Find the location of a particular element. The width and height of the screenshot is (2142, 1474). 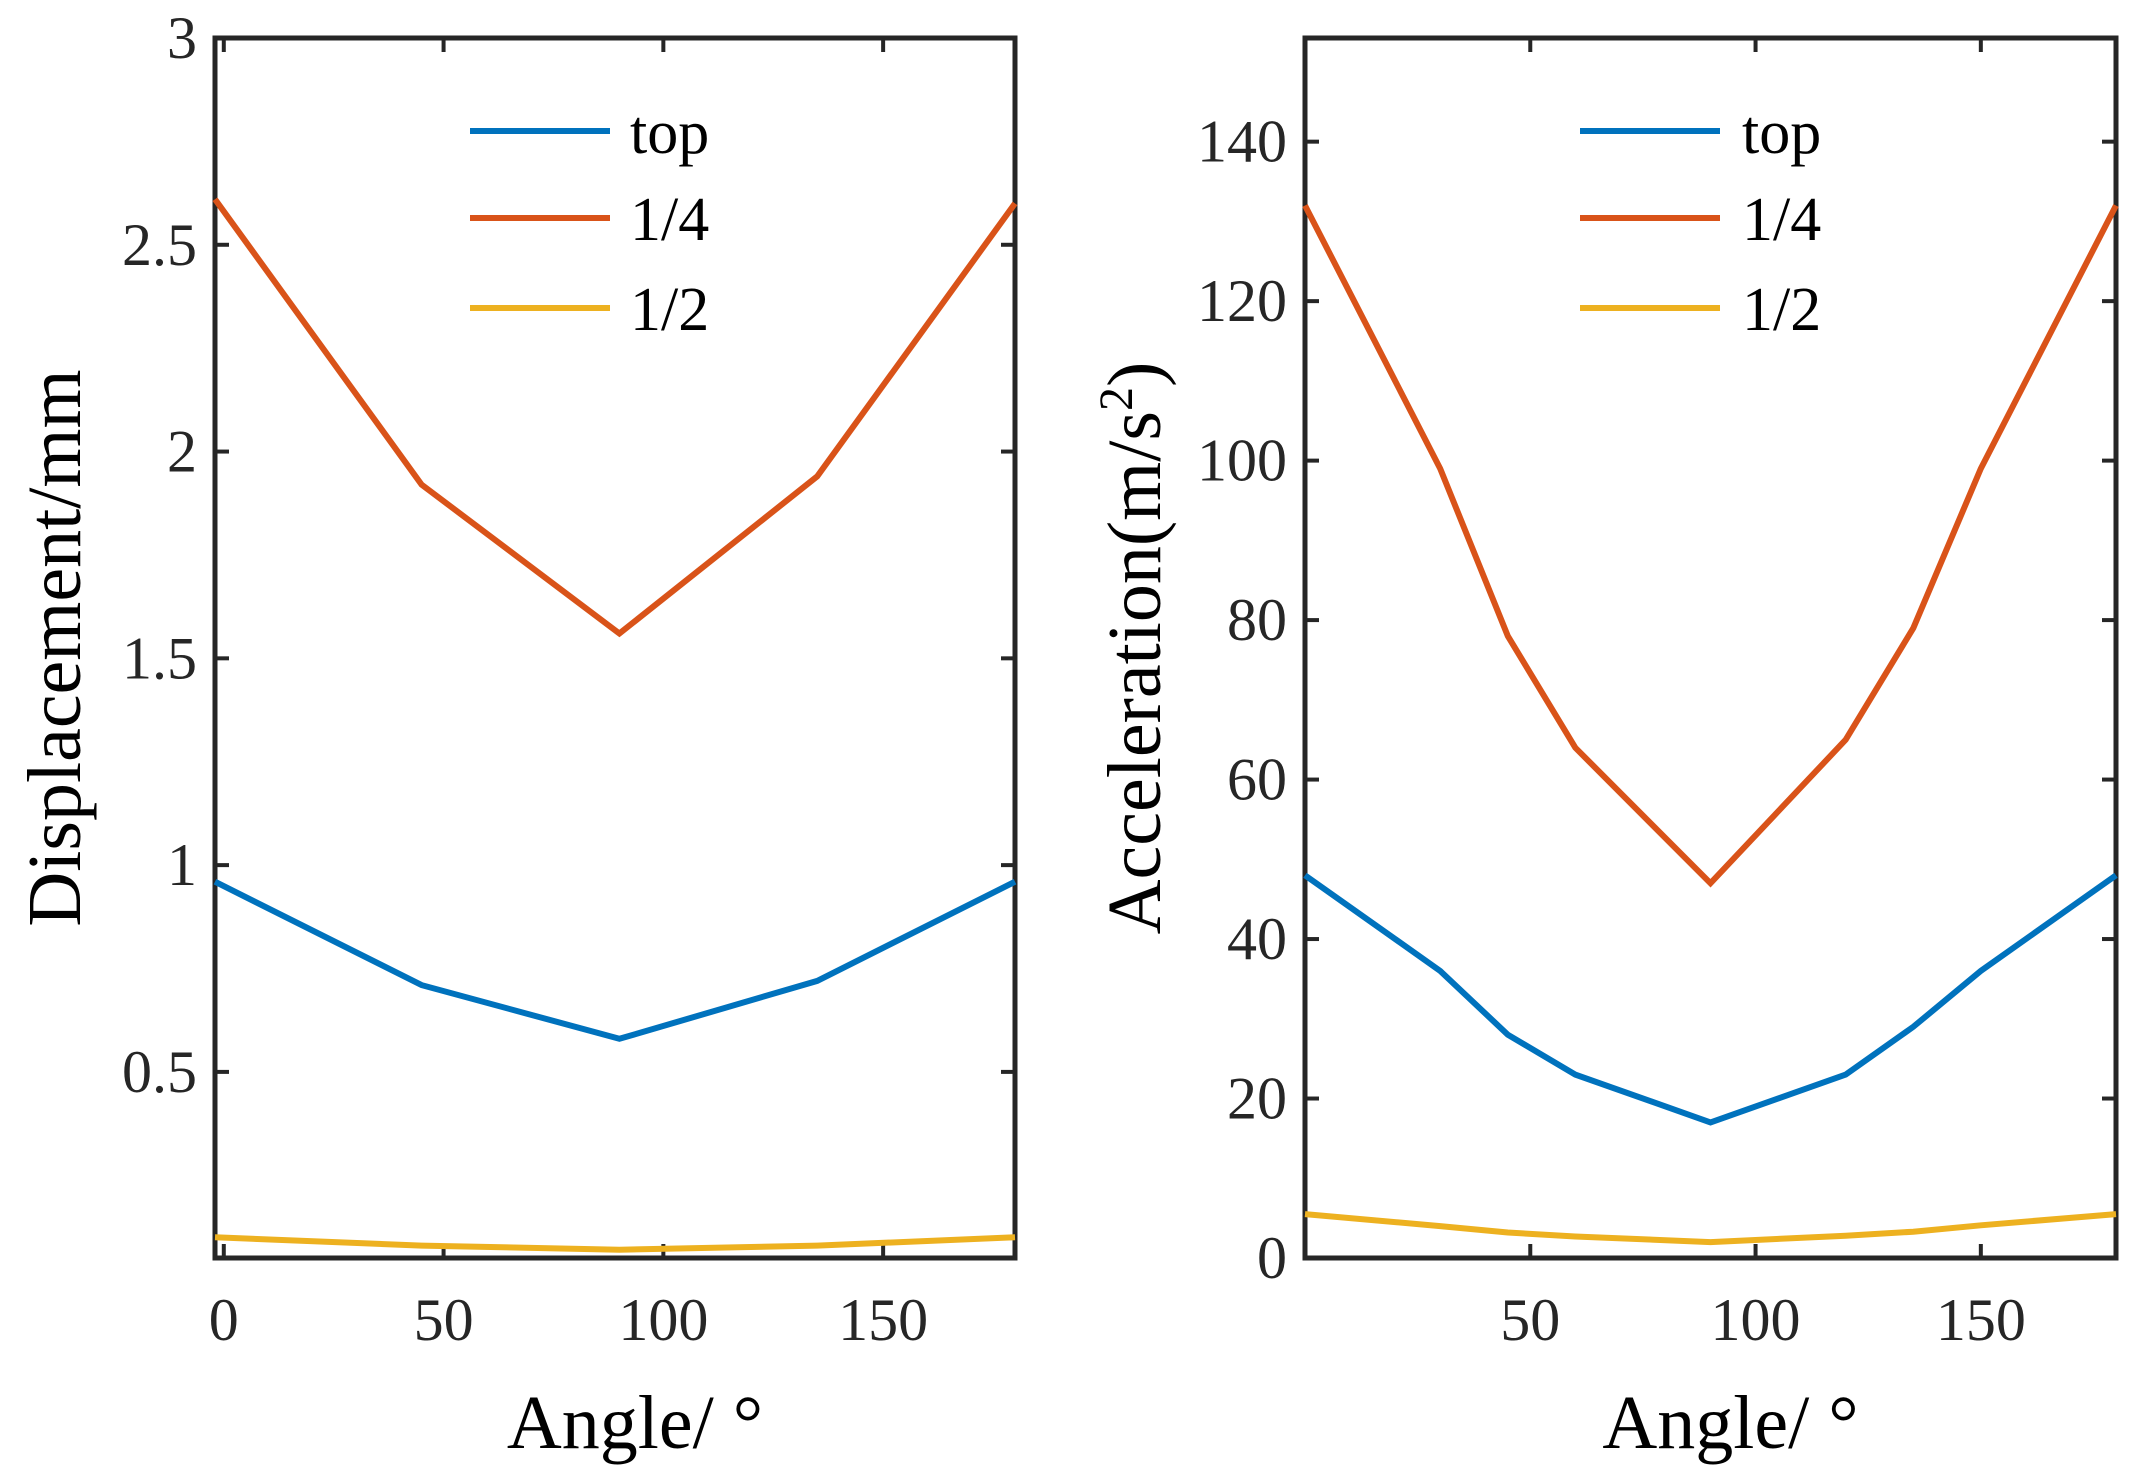

y-axis-title-main: Displacement/mm is located at coordinates (55, 647).